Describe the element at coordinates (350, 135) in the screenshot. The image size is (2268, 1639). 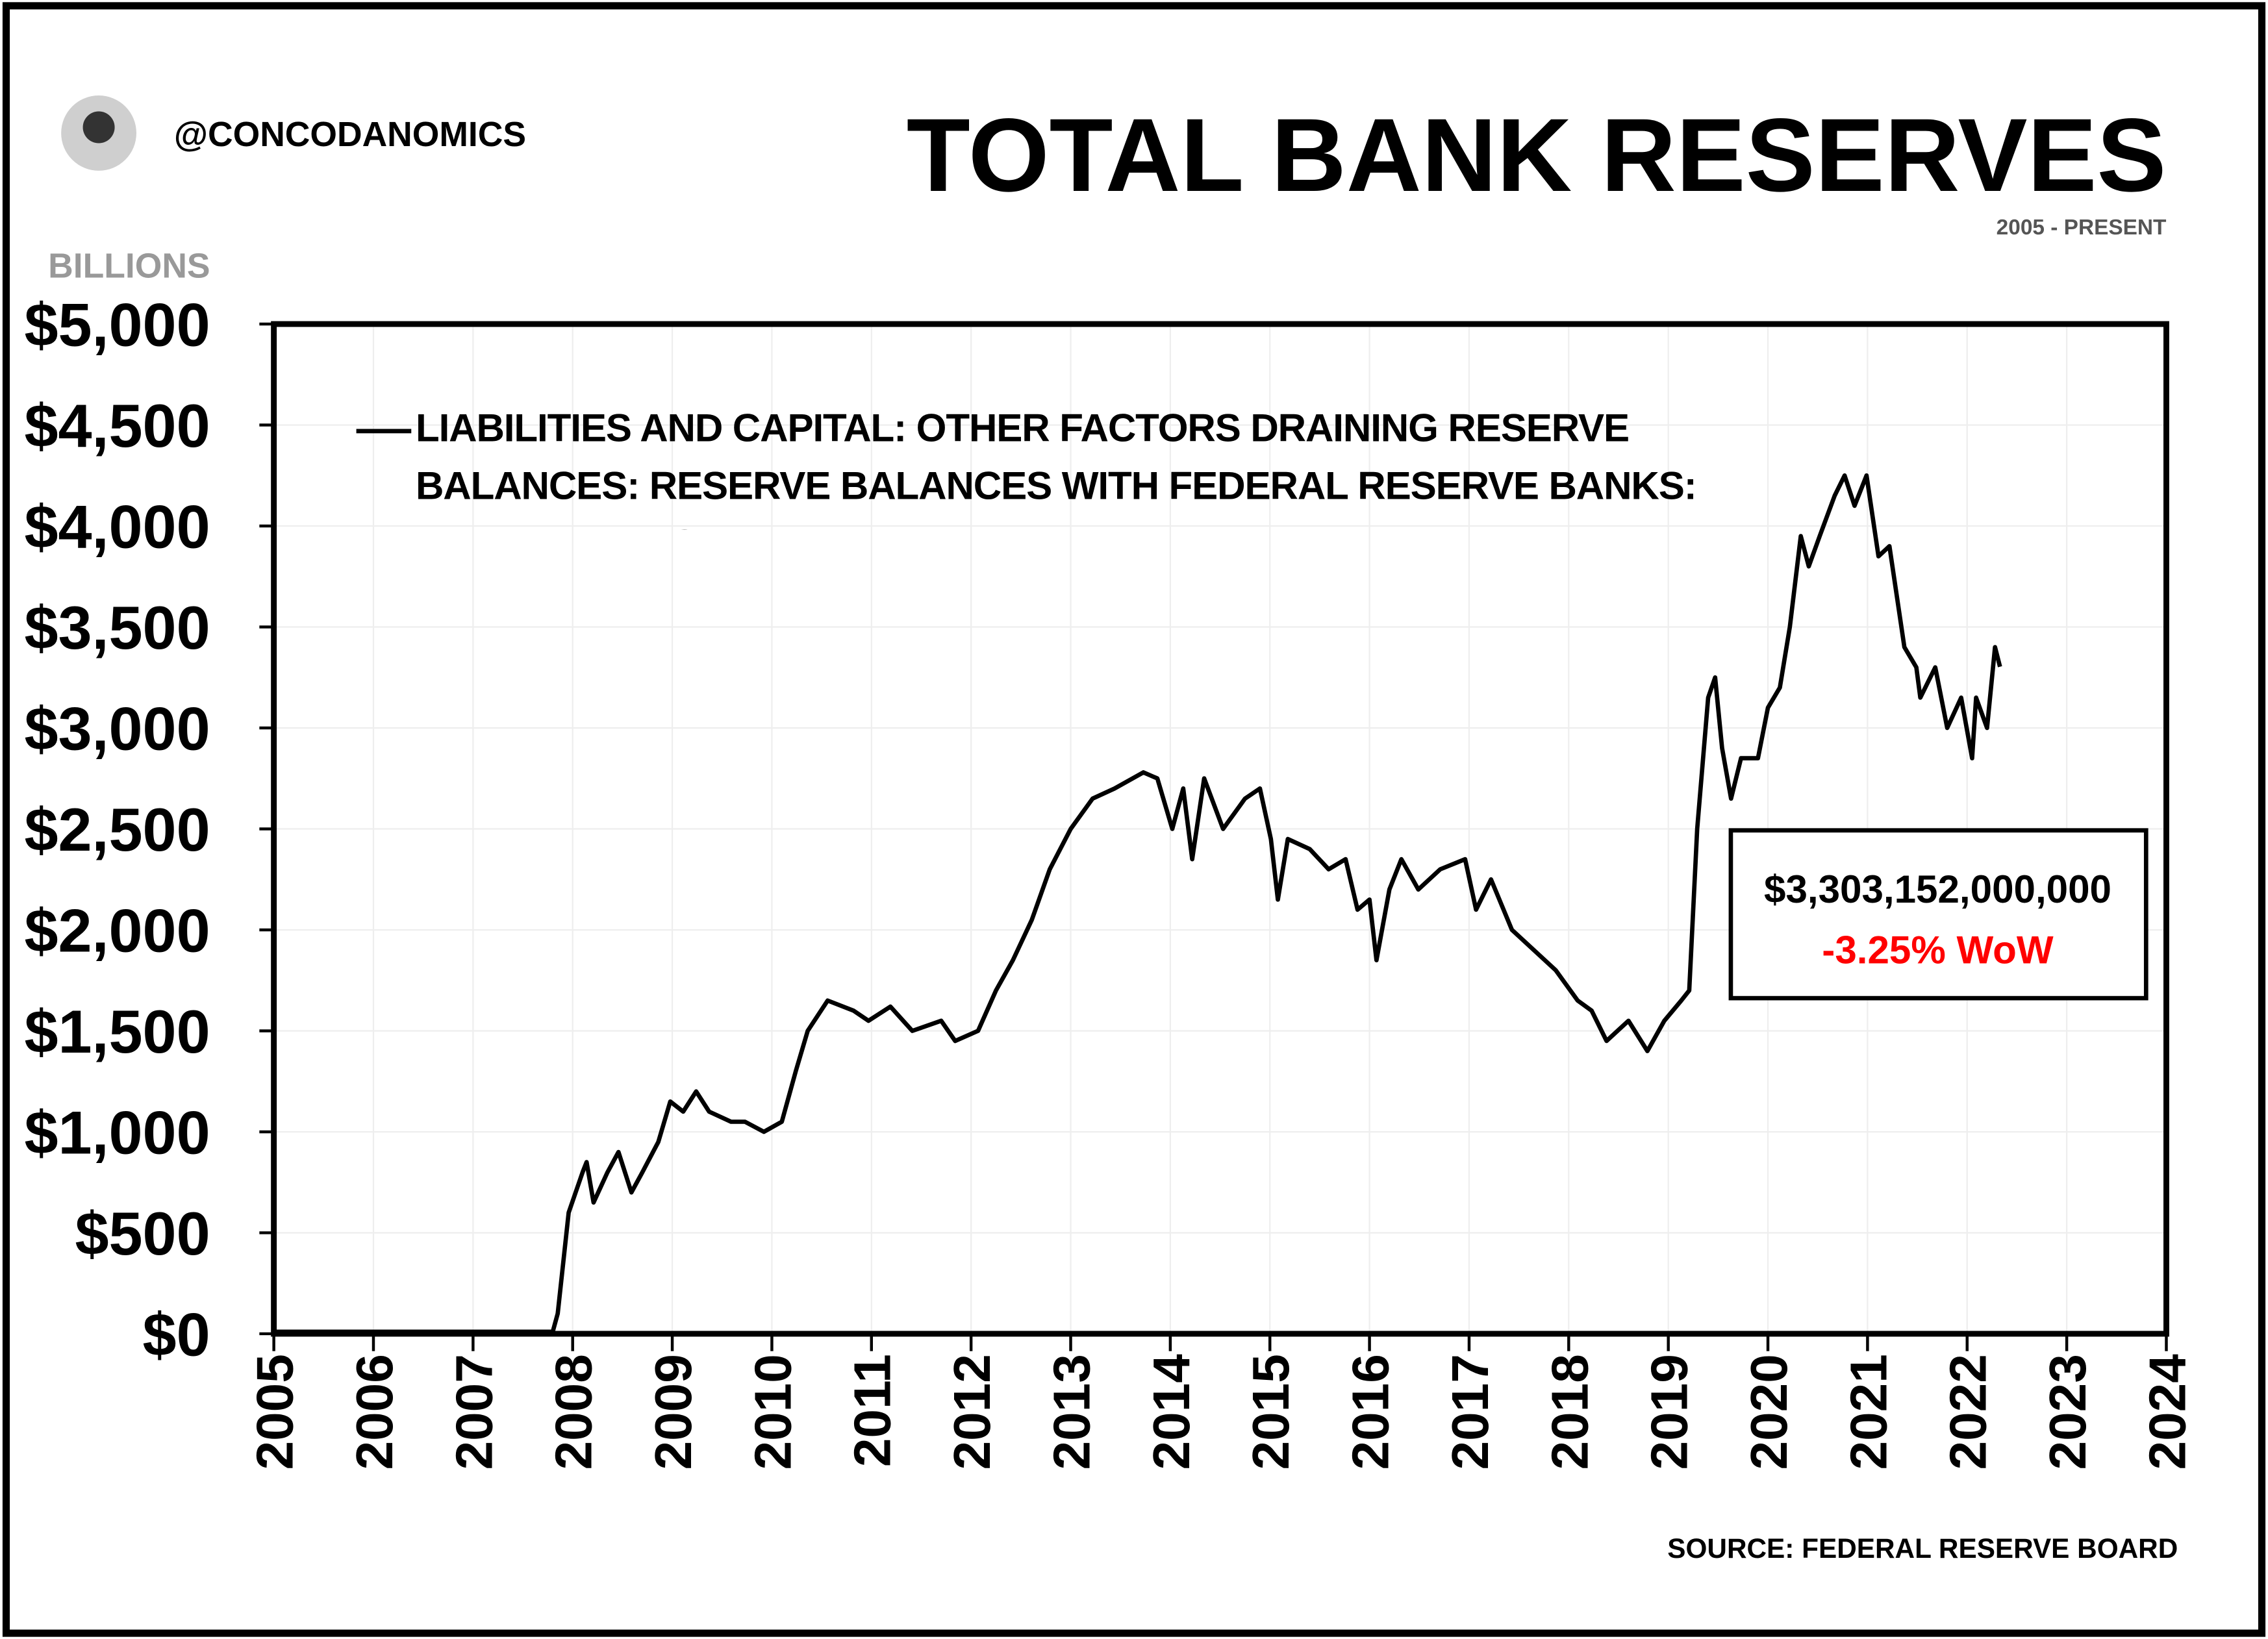
I see `handle: @CONCODANOMICS` at that location.